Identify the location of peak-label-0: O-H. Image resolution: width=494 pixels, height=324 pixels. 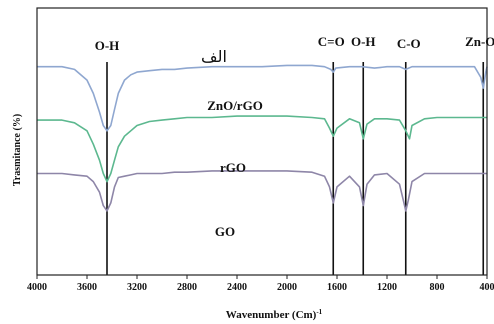
(107, 45).